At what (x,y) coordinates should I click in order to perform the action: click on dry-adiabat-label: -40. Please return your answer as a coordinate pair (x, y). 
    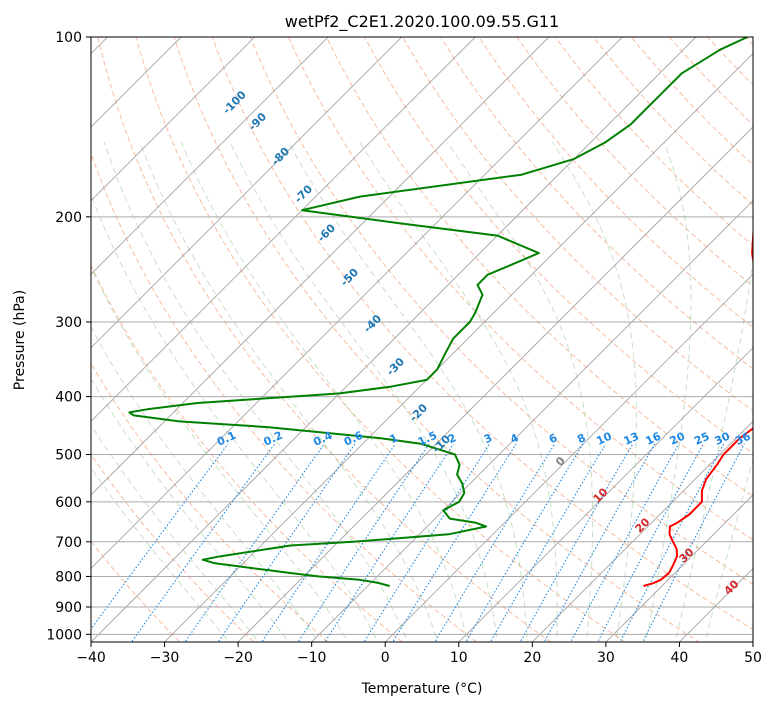
    Looking at the image, I should click on (372, 323).